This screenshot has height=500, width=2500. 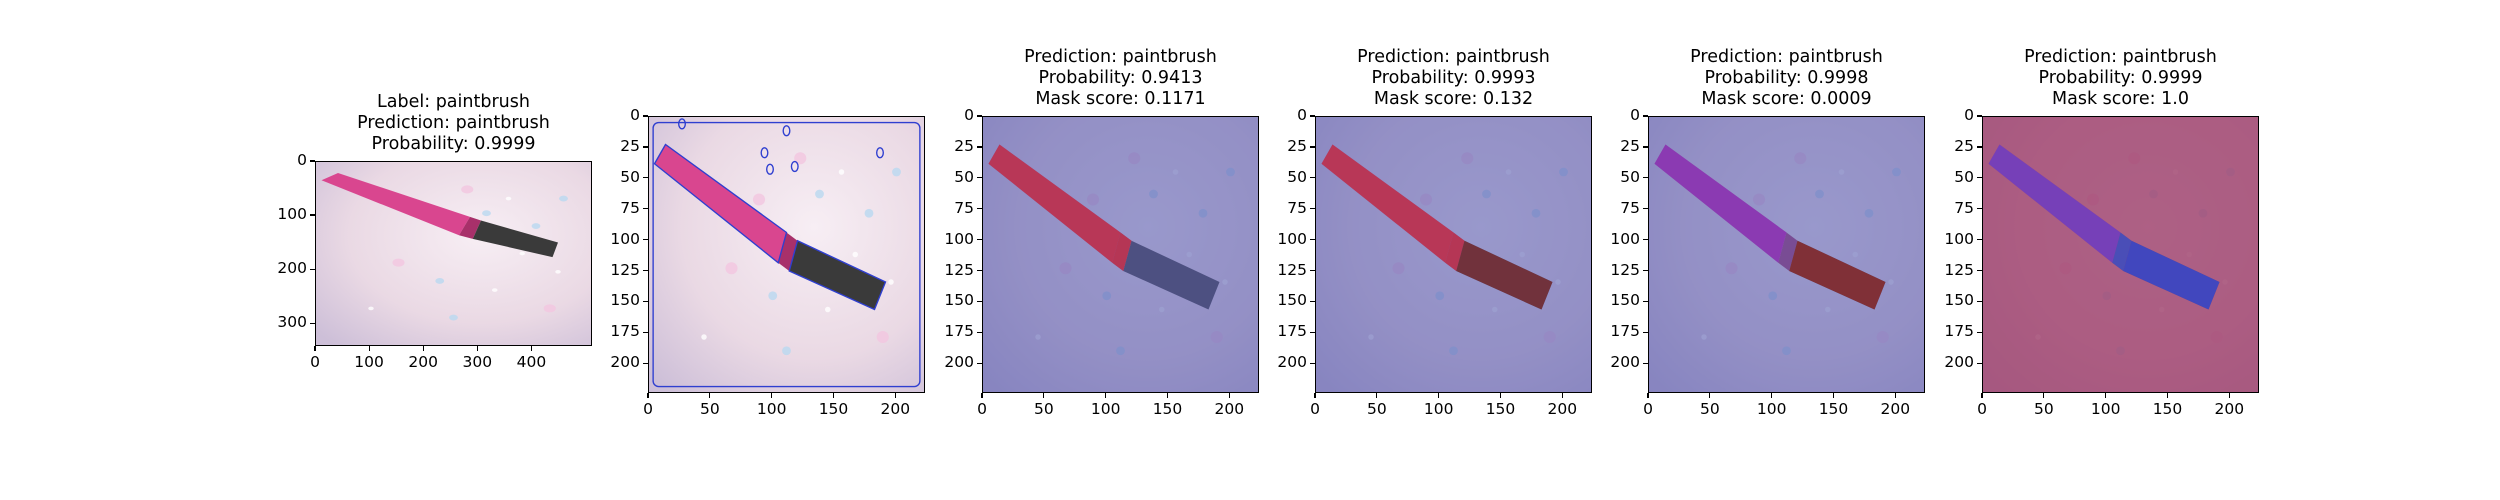 I want to click on title-line: Probability: 0.9993, so click(x=1453, y=78).